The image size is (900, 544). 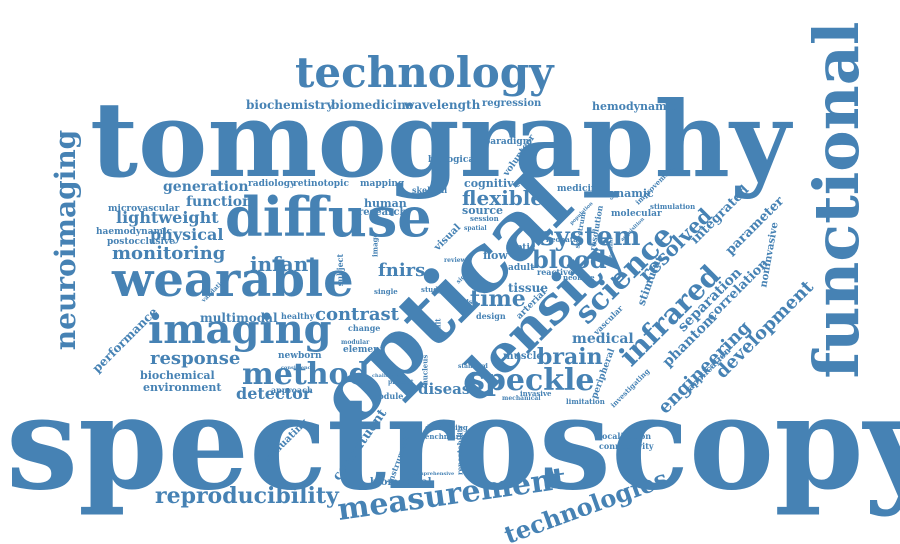 What do you see at coordinates (219, 202) in the screenshot?
I see `word-function: function` at bounding box center [219, 202].